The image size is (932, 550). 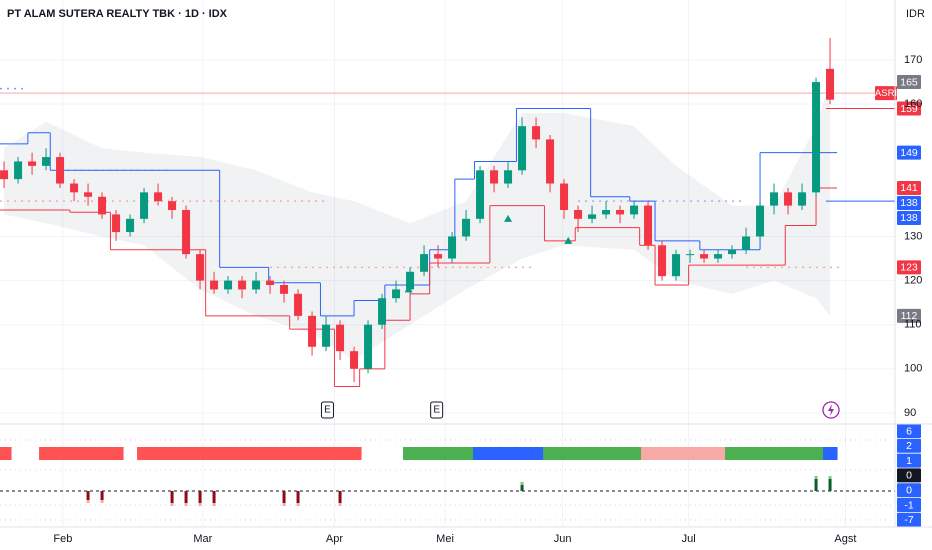 What do you see at coordinates (913, 369) in the screenshot?
I see `y-tick-label: 100` at bounding box center [913, 369].